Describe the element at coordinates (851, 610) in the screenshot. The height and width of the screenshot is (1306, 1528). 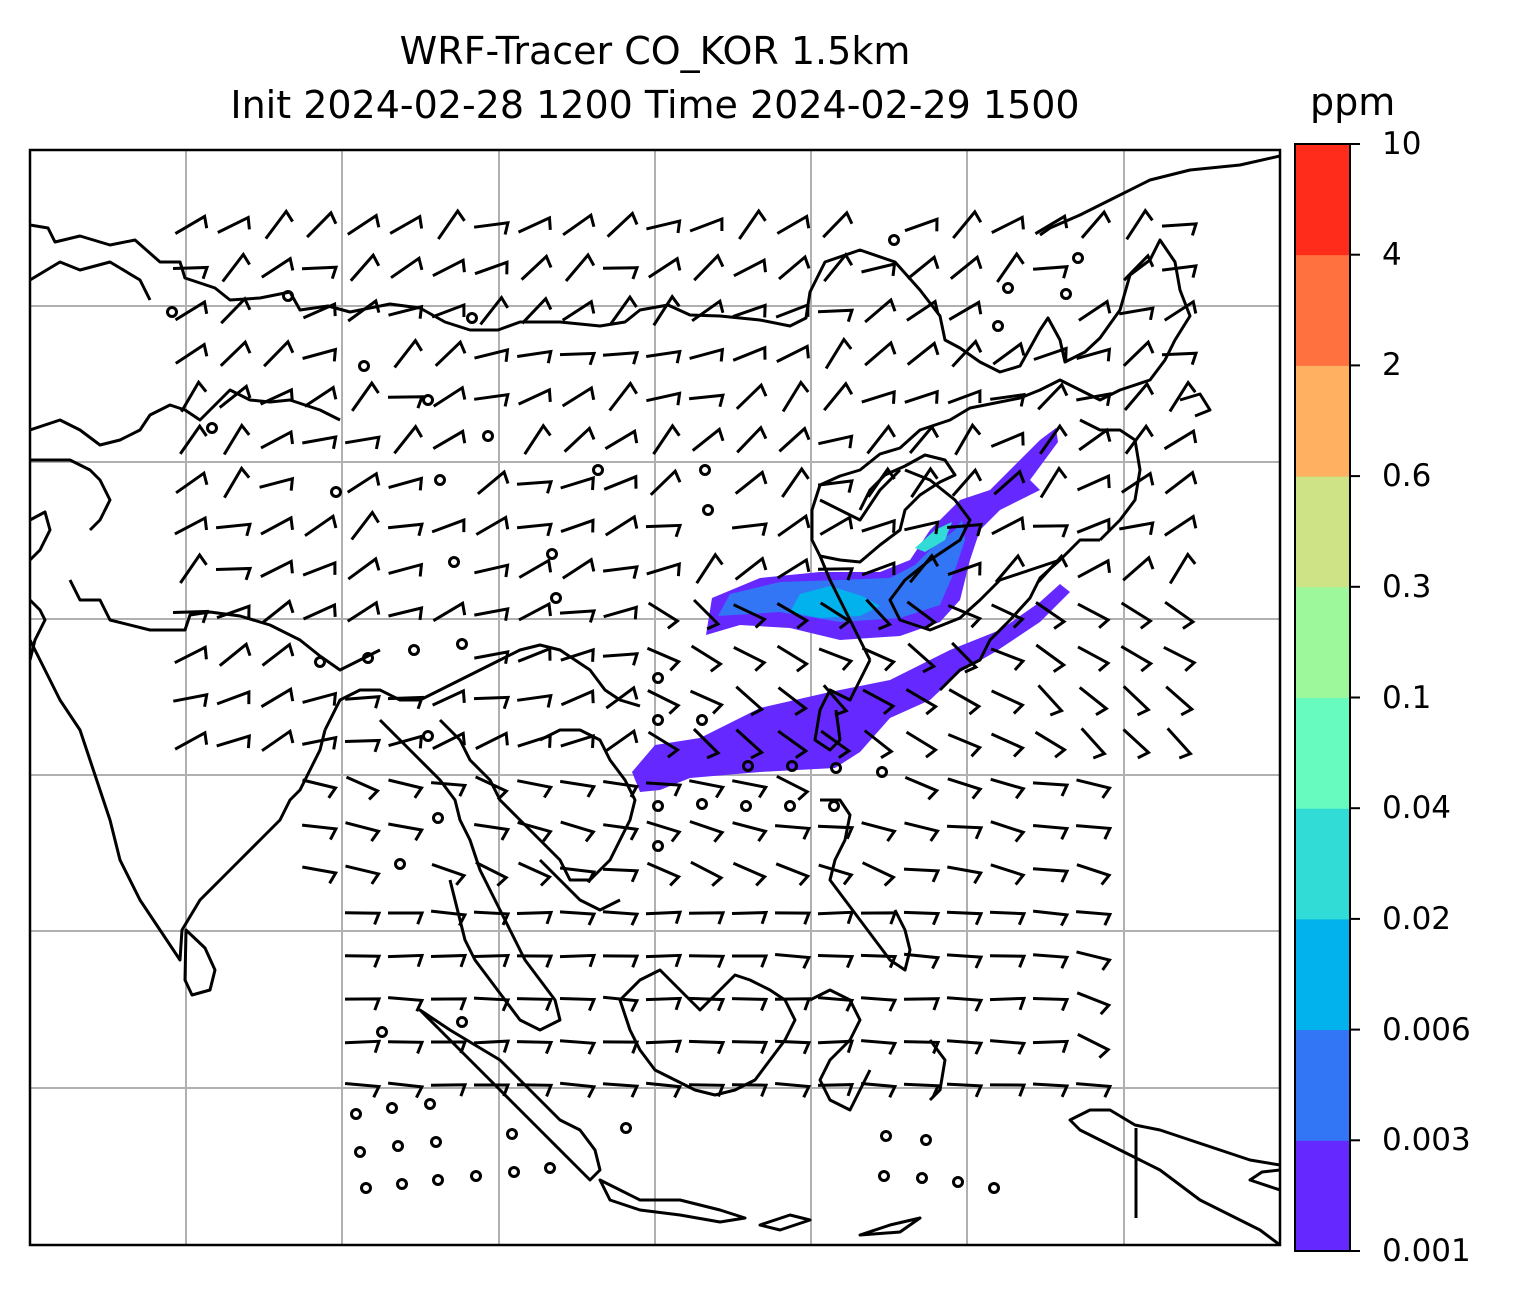
I see `tracer-concentration-field` at that location.